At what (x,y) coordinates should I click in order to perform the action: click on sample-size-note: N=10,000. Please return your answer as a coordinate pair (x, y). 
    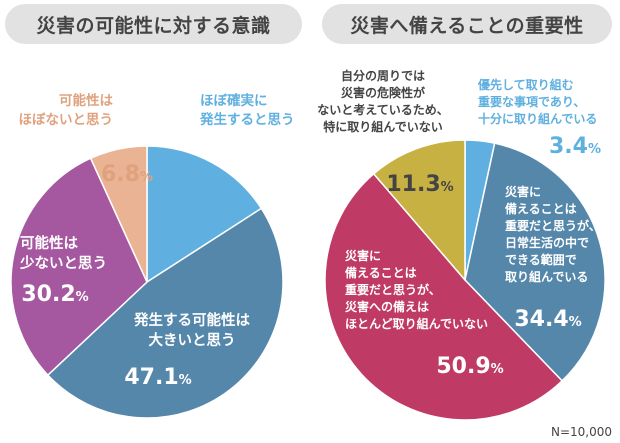
    Looking at the image, I should click on (581, 432).